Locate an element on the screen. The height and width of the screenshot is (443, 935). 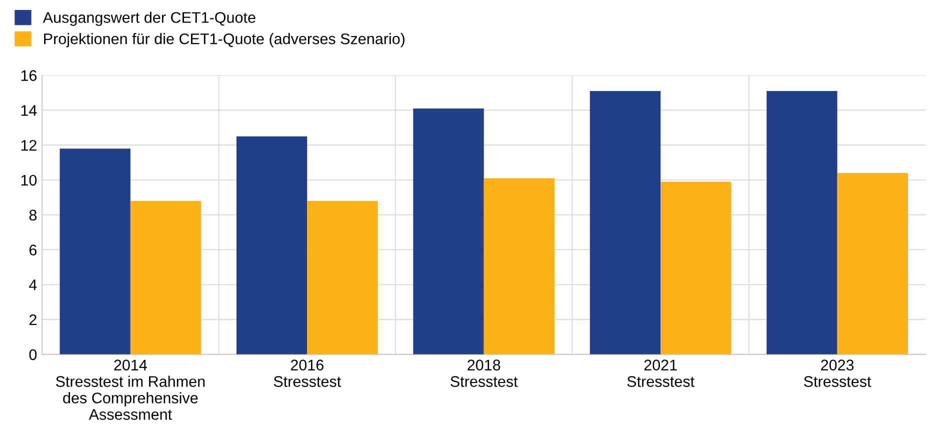
y-tick-label: 8 is located at coordinates (33, 215).